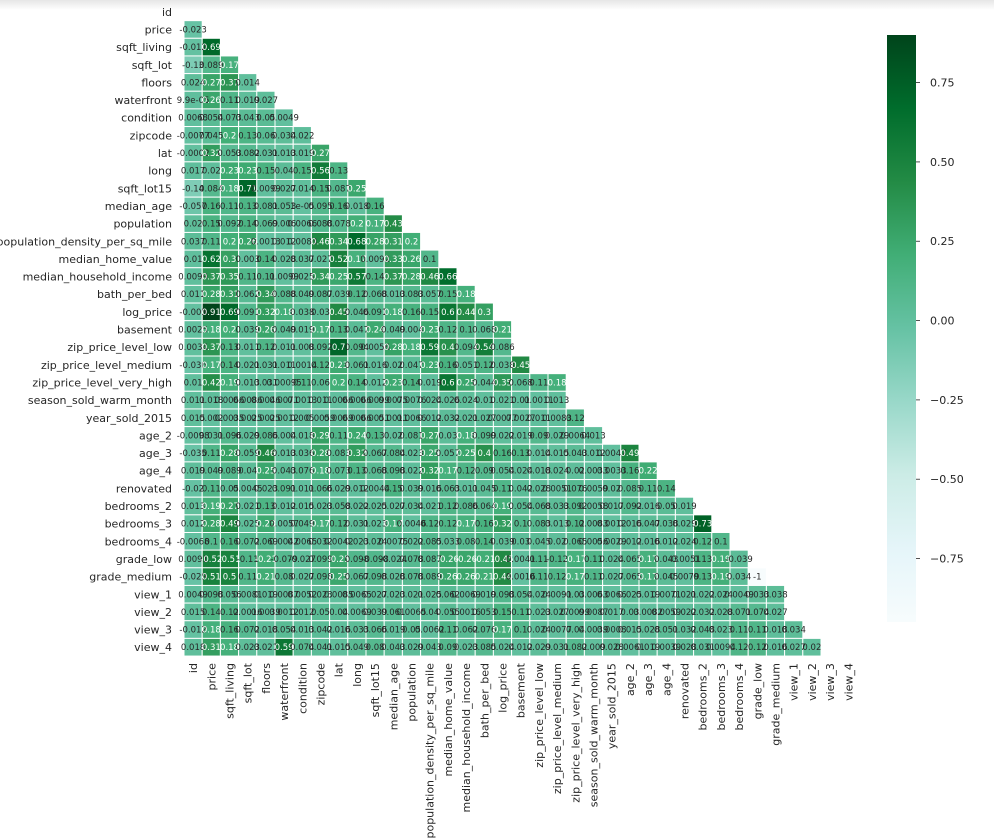 The height and width of the screenshot is (840, 994). Describe the element at coordinates (211, 525) in the screenshot. I see `cell-label: 0.28` at that location.